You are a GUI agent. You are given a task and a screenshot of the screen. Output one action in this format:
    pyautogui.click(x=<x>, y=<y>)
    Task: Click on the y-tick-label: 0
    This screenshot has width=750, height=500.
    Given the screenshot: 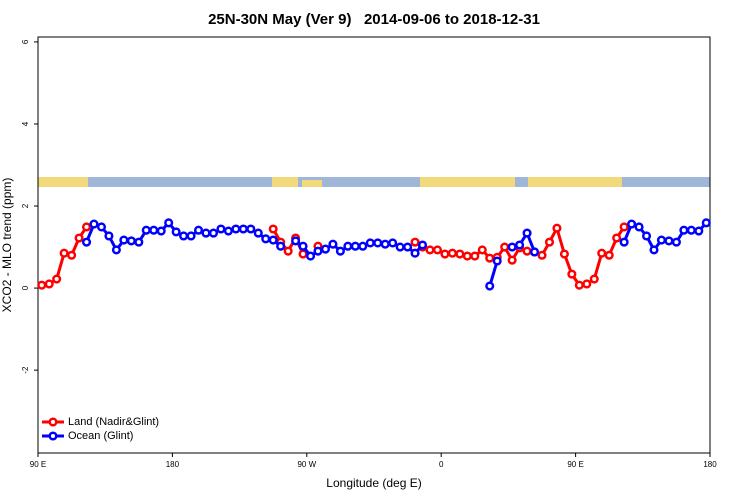 What is the action you would take?
    pyautogui.click(x=25, y=287)
    